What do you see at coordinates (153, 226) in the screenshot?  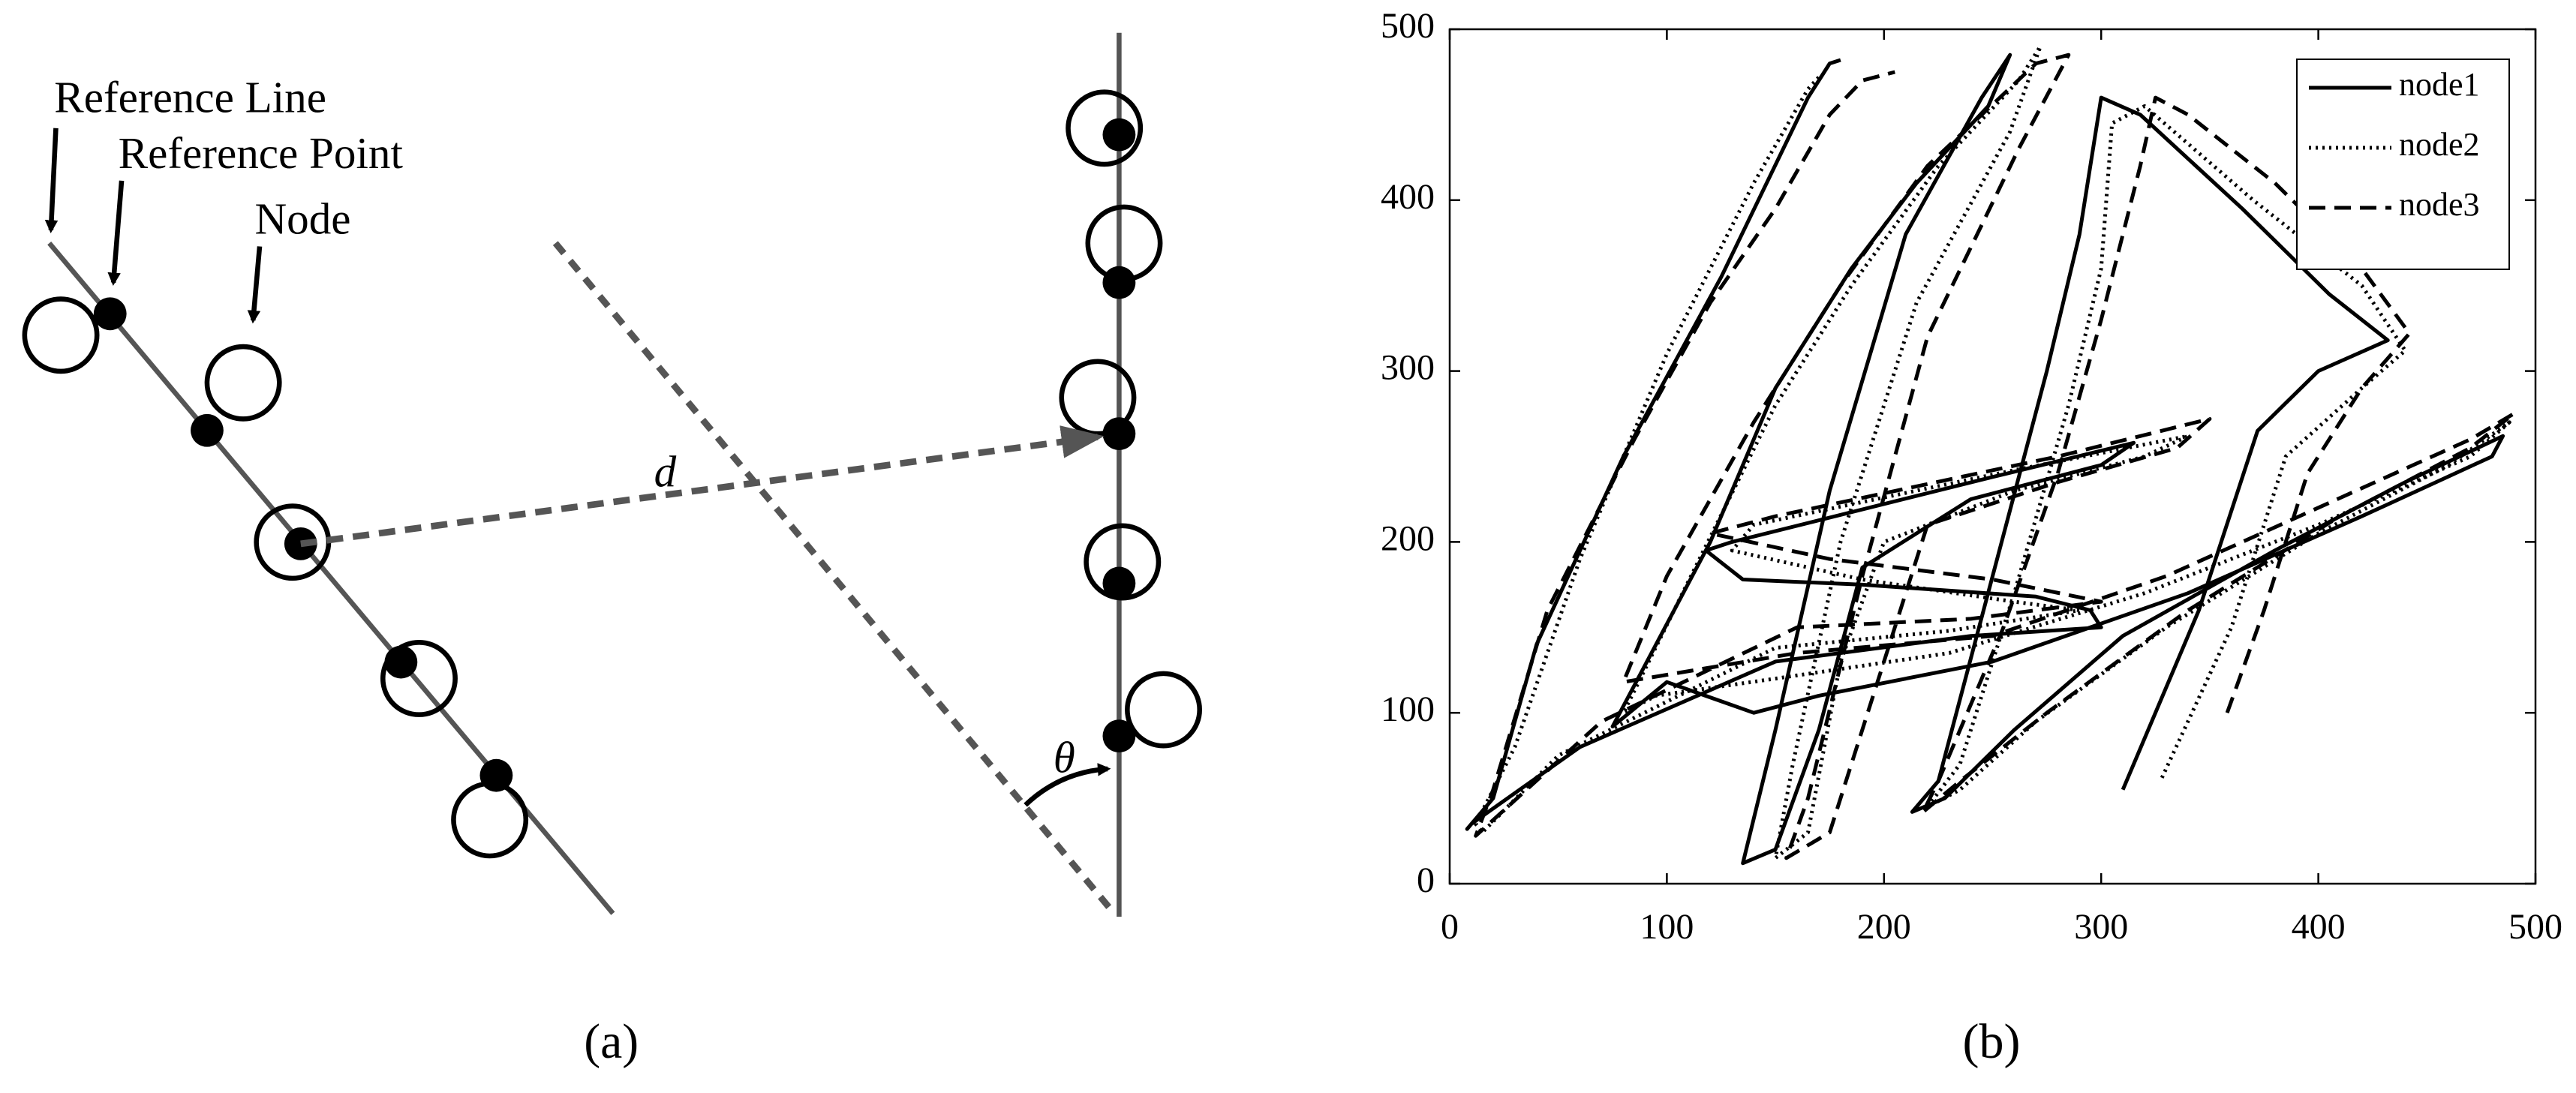 I see `pointer-arrows` at bounding box center [153, 226].